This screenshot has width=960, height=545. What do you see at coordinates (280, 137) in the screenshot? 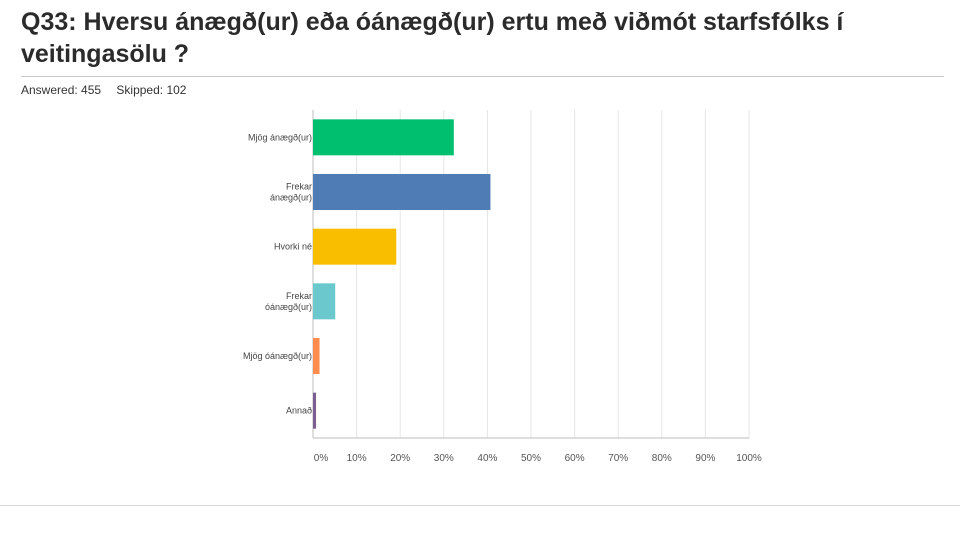
I see `category-label: Mjög ánægð(ur)` at bounding box center [280, 137].